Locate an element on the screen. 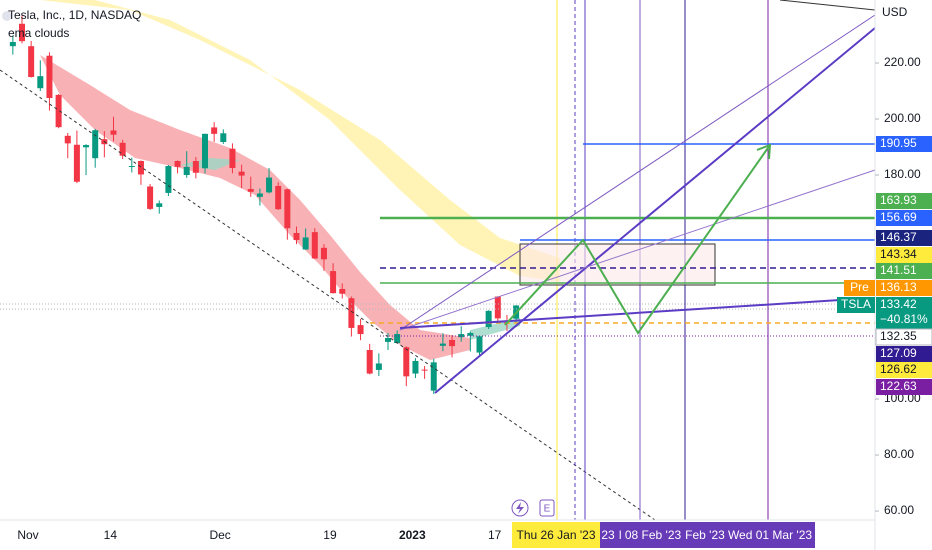 Image resolution: width=932 pixels, height=550 pixels. price-tag-value: 156.69 is located at coordinates (898, 217).